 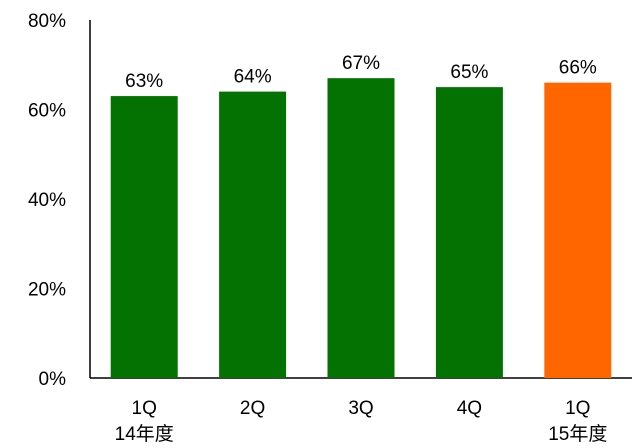 What do you see at coordinates (361, 63) in the screenshot?
I see `data-label: 67%` at bounding box center [361, 63].